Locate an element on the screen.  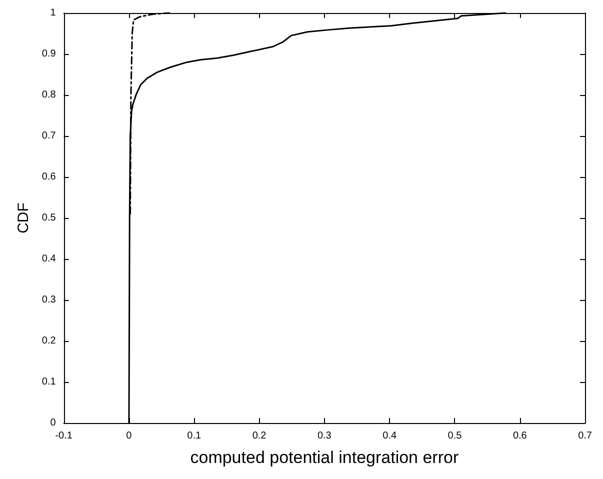
x-tick-label: 0.6 is located at coordinates (520, 436).